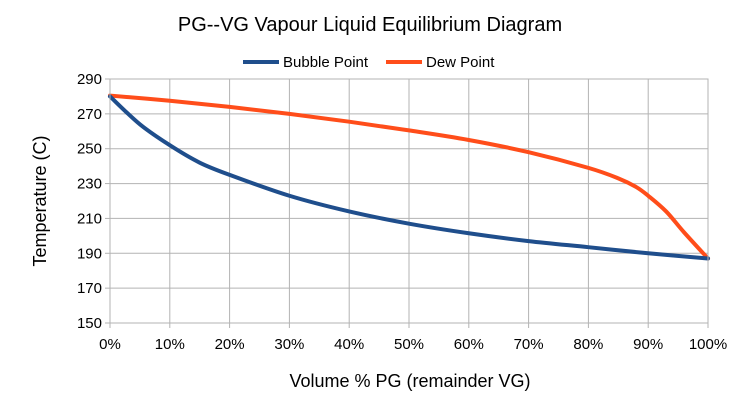 This screenshot has width=740, height=402. I want to click on y-axis-title: Temperature (C), so click(40, 200).